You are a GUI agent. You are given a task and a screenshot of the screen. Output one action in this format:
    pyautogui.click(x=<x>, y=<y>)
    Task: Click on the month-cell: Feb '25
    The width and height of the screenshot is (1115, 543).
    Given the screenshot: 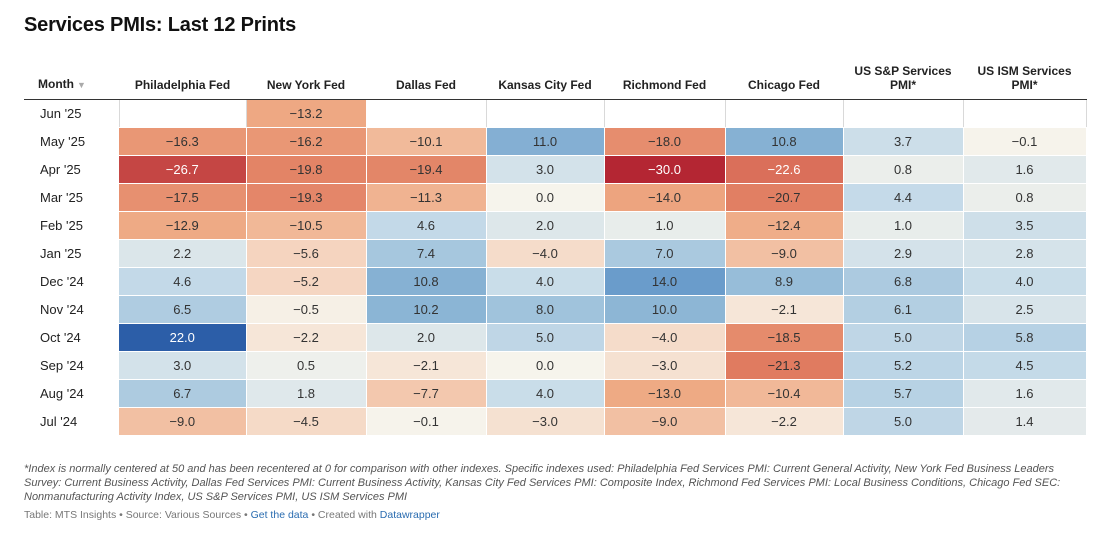 What is the action you would take?
    pyautogui.click(x=71, y=225)
    